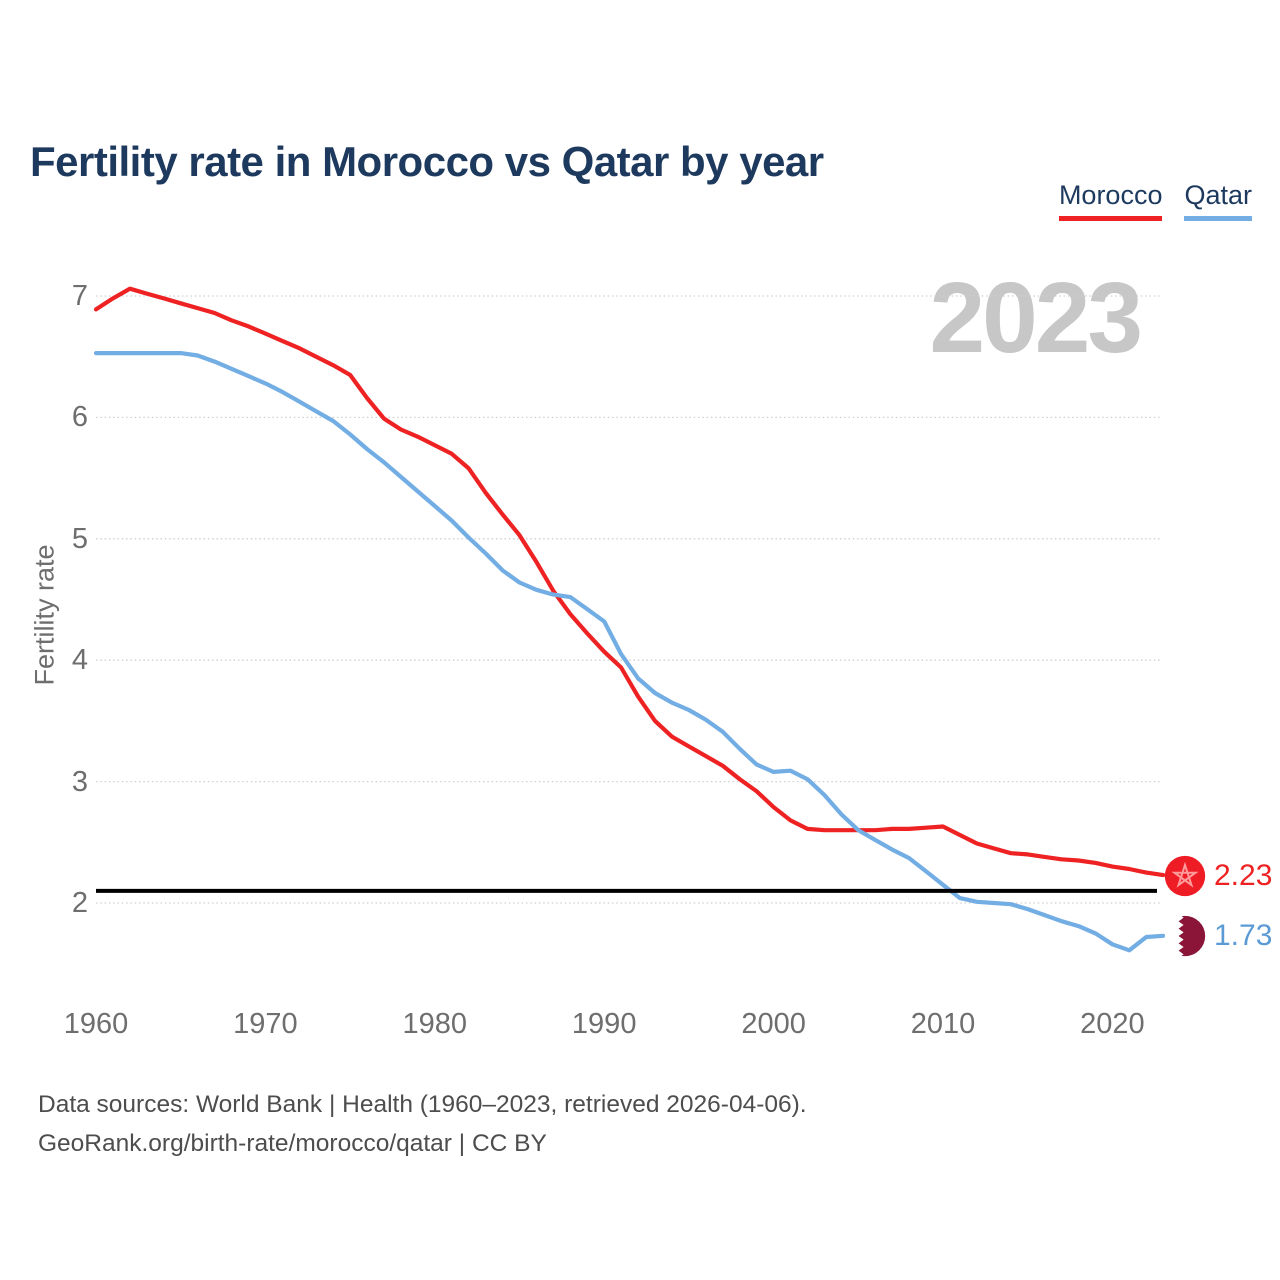 The width and height of the screenshot is (1280, 1280). Describe the element at coordinates (79, 417) in the screenshot. I see `y-tick-label-6: 6` at that location.